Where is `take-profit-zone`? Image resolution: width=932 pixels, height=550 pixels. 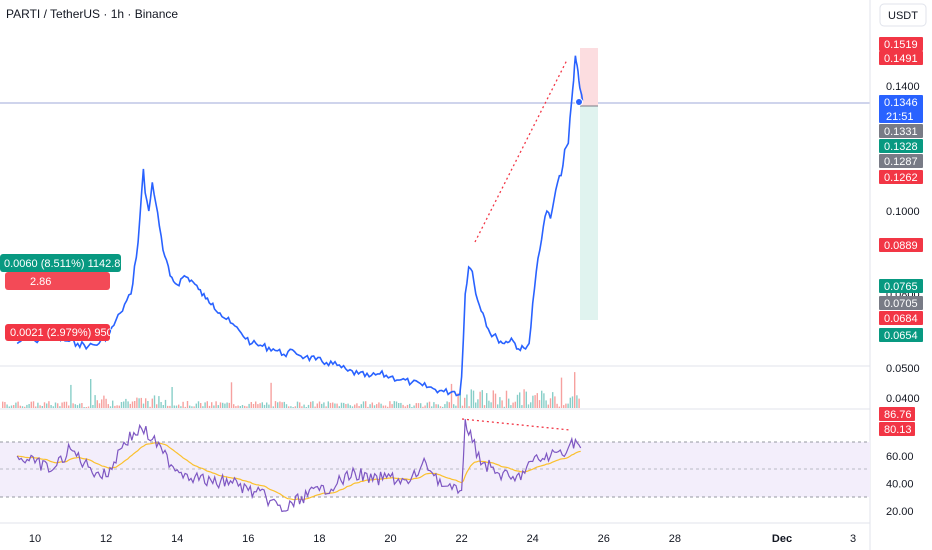 take-profit-zone is located at coordinates (589, 213).